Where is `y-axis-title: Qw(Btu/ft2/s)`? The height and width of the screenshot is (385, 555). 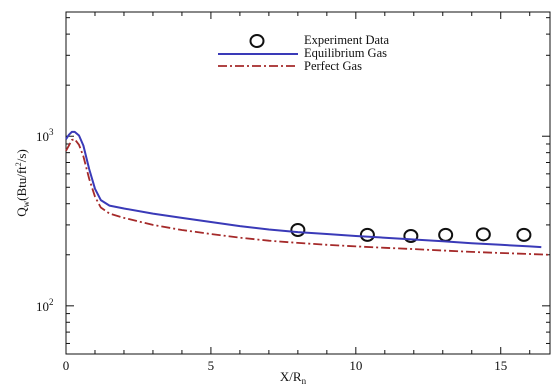
y-axis-title: Qw(Btu/ft2/s) is located at coordinates (22, 183).